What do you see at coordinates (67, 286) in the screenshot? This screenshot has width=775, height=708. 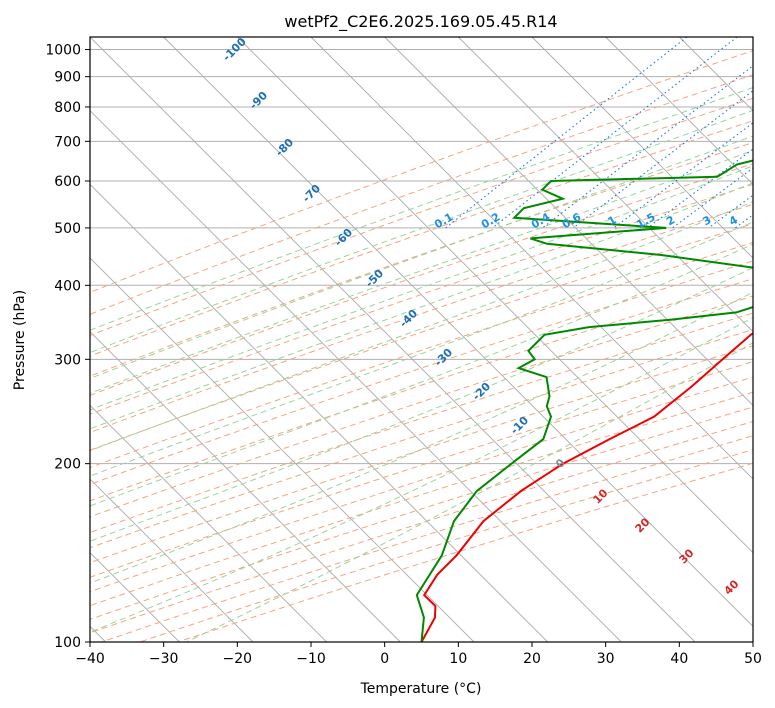 I see `y-tick-label: 400` at bounding box center [67, 286].